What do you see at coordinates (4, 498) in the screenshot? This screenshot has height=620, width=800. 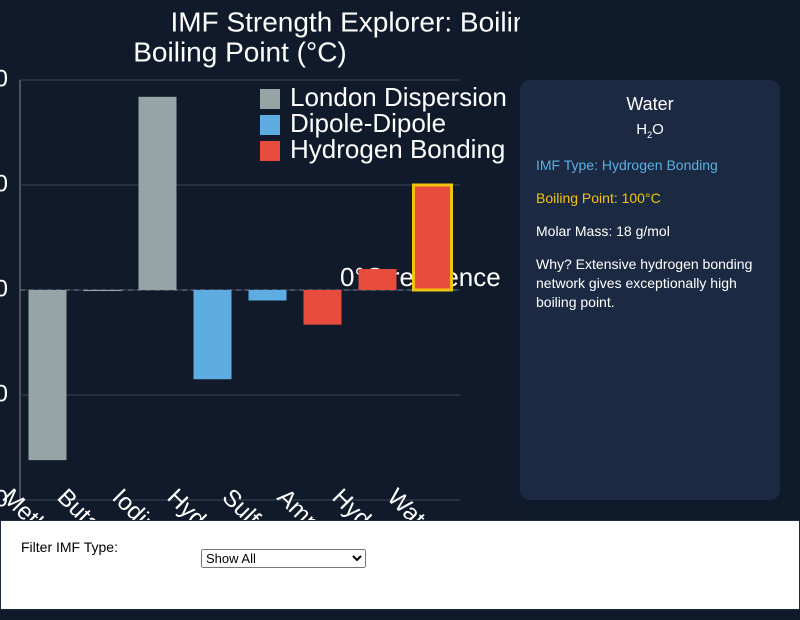 I see `y-tick-label: -200` at bounding box center [4, 498].